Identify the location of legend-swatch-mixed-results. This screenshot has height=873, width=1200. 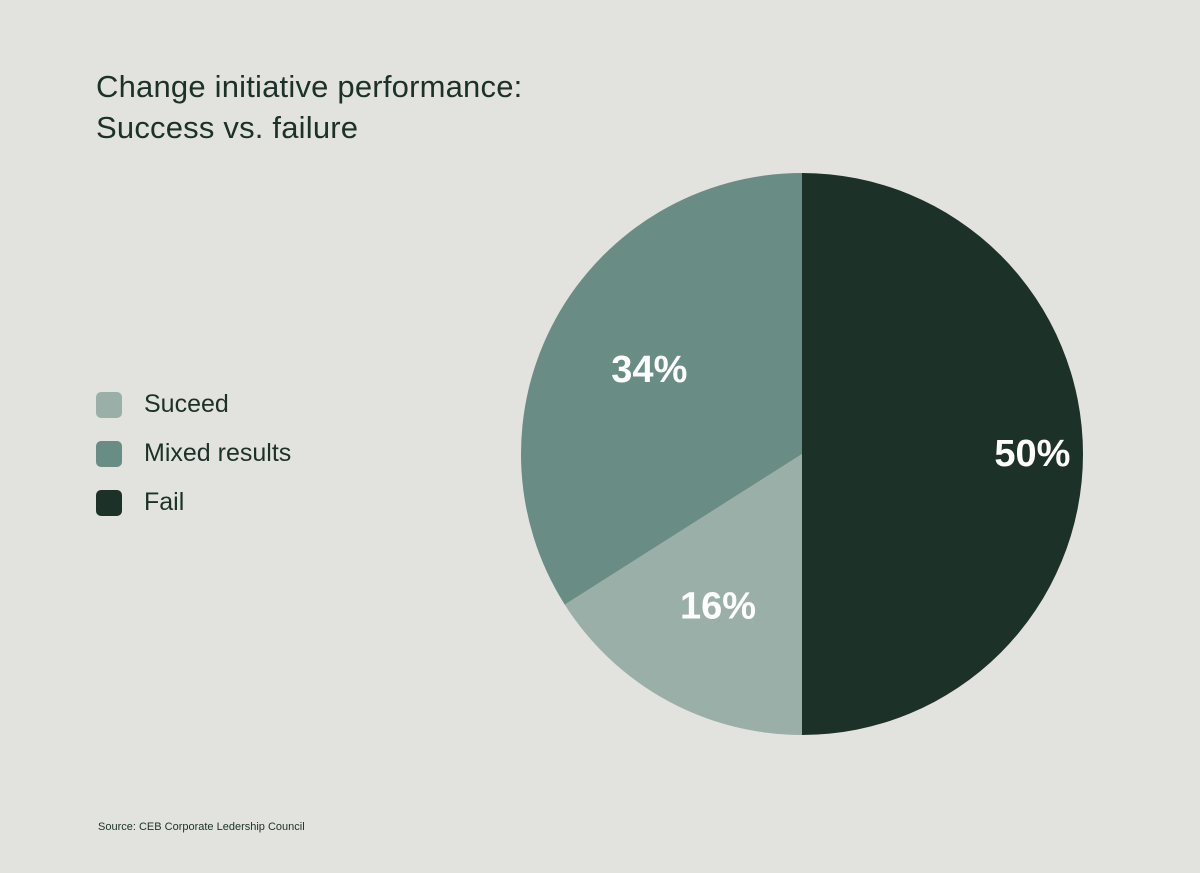
(109, 453).